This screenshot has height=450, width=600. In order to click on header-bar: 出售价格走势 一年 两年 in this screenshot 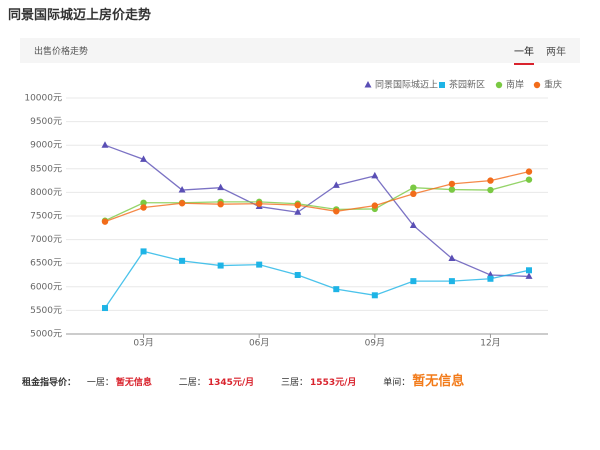, I will do `click(300, 51)`.